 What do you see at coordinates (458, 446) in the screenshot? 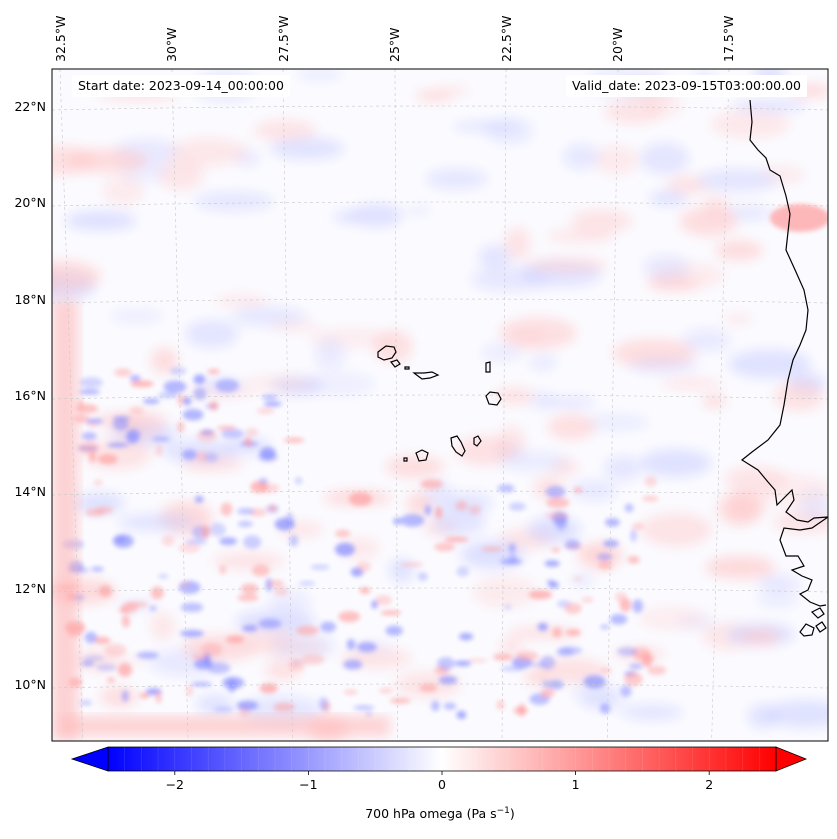
I see `island-santiago` at bounding box center [458, 446].